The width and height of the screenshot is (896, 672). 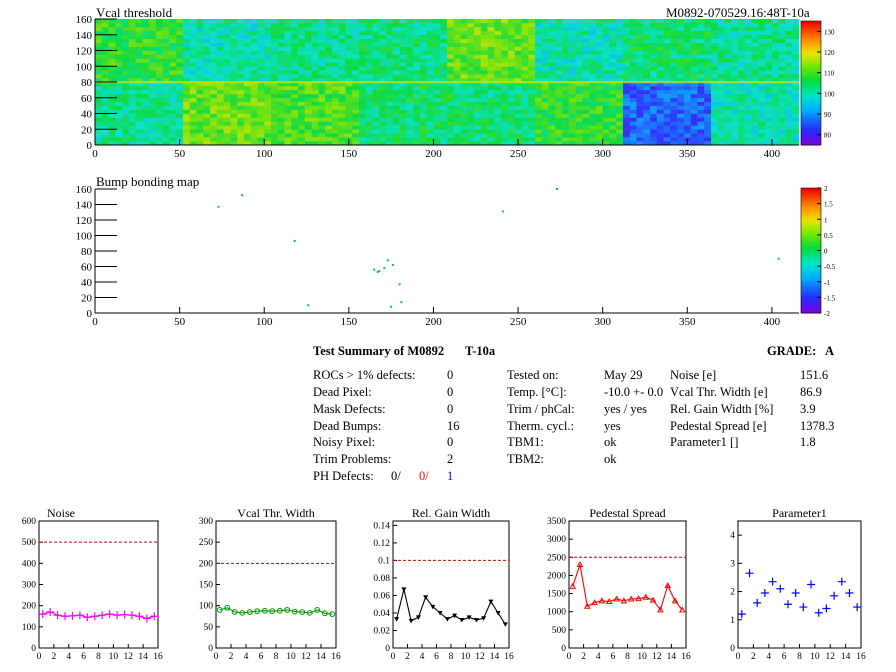 What do you see at coordinates (39, 657) in the screenshot?
I see `x-tick-label: 0` at bounding box center [39, 657].